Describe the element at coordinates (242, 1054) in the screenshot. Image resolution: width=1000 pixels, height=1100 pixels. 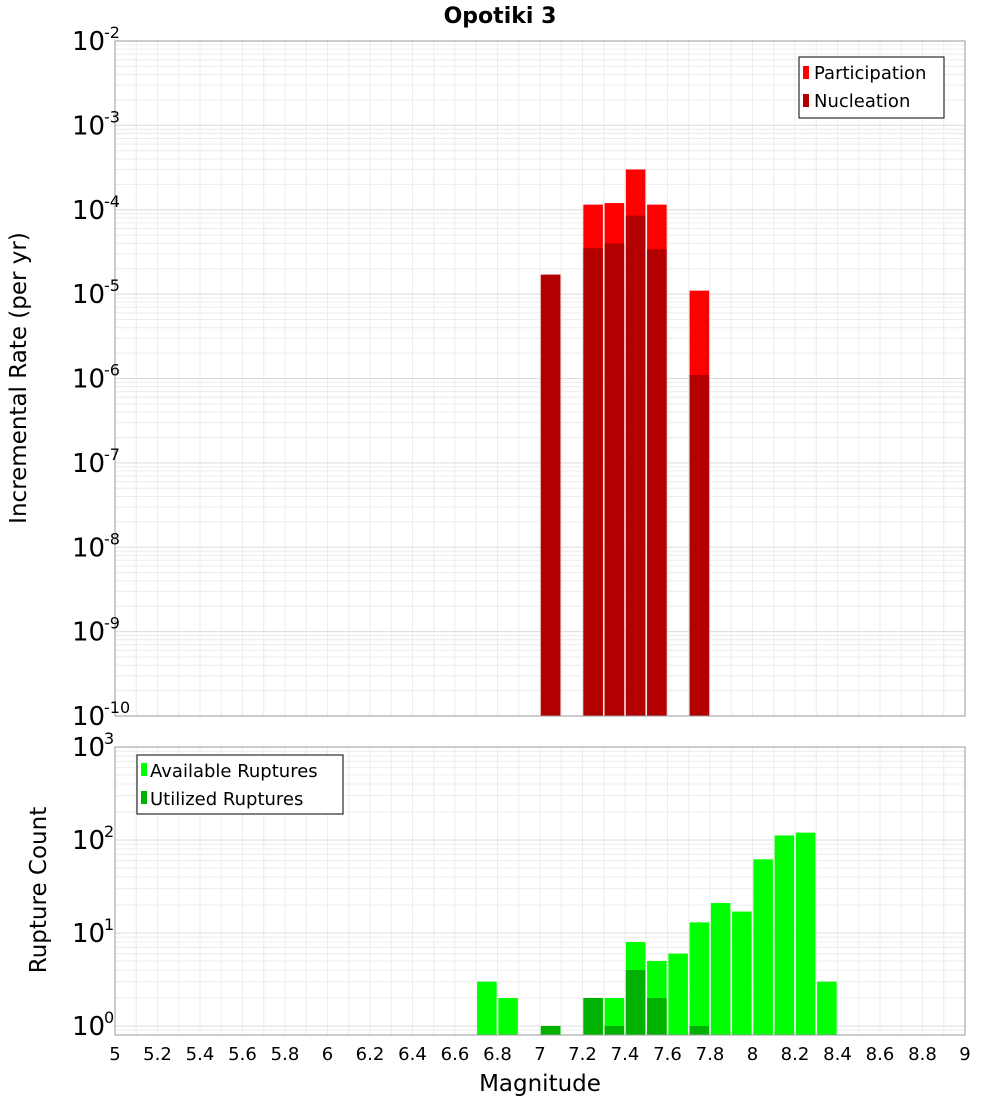
I see `x-tick-label: 5.6` at that location.